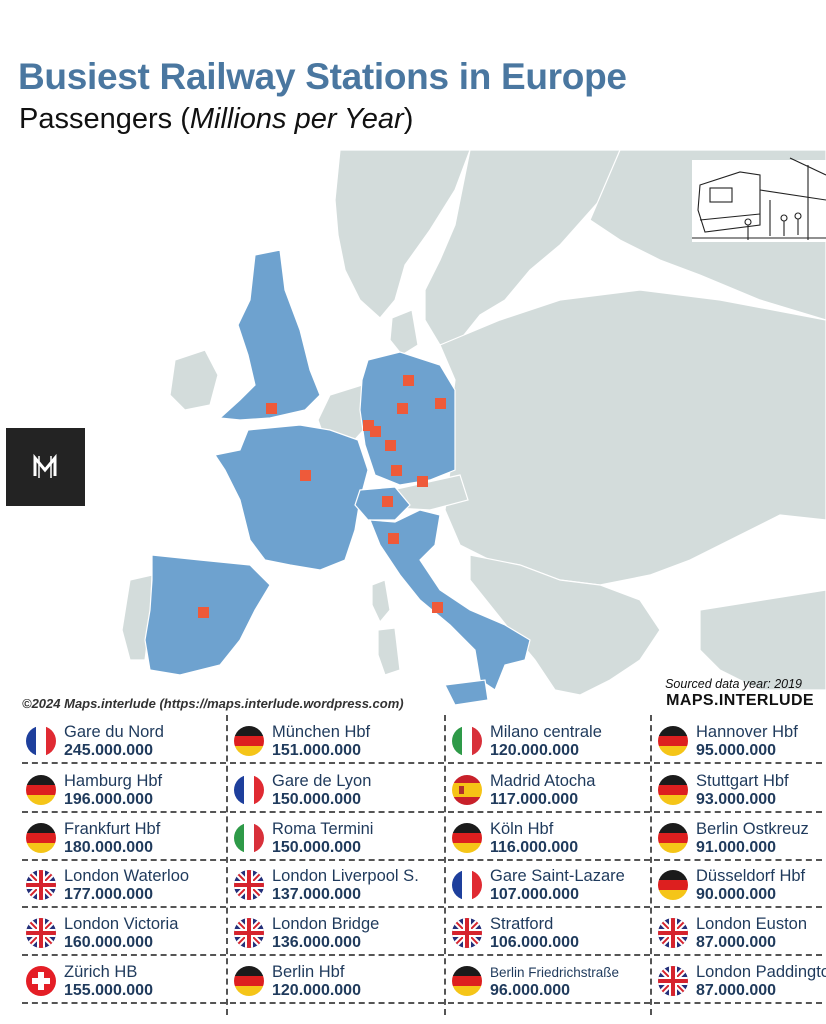 The height and width of the screenshot is (1024, 826). What do you see at coordinates (375, 431) in the screenshot?
I see `marker-koeln` at bounding box center [375, 431].